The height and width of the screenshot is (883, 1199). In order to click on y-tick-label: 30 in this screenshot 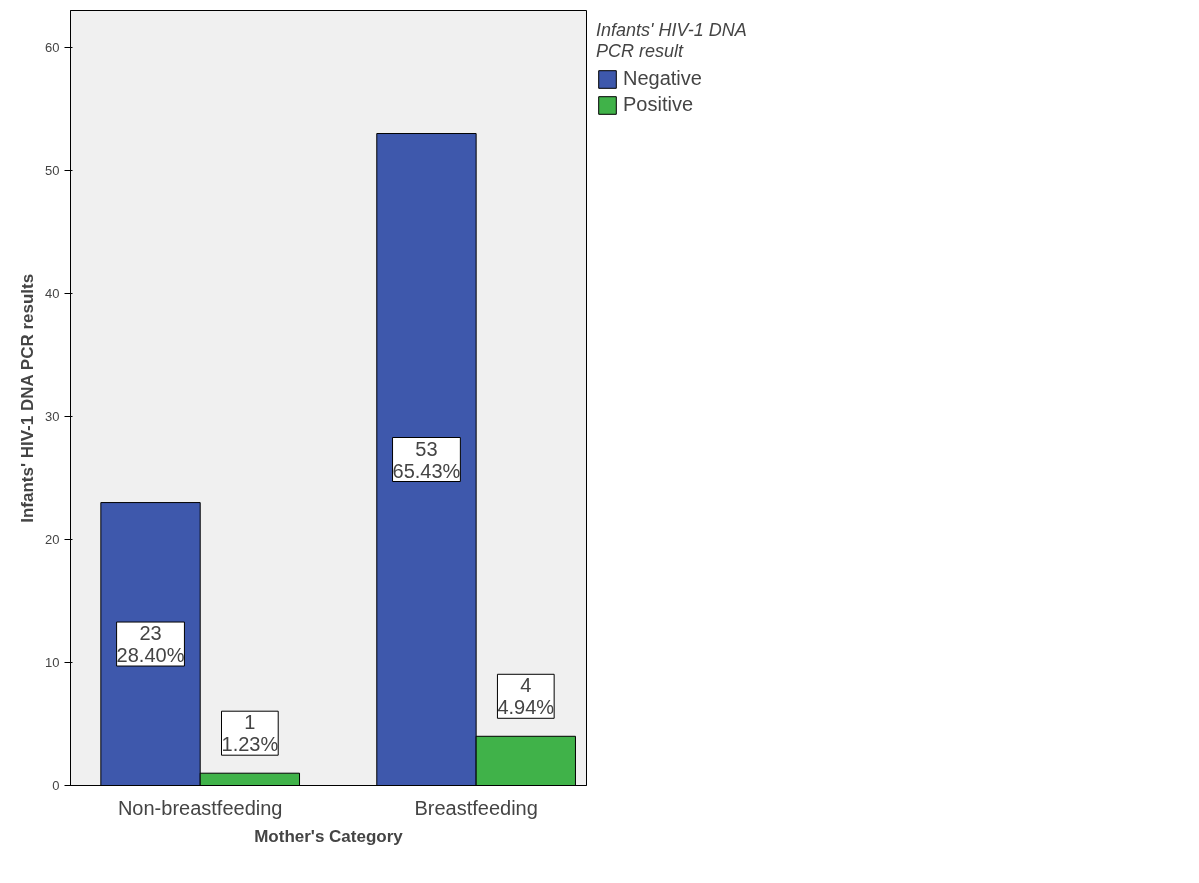, I will do `click(52, 416)`.